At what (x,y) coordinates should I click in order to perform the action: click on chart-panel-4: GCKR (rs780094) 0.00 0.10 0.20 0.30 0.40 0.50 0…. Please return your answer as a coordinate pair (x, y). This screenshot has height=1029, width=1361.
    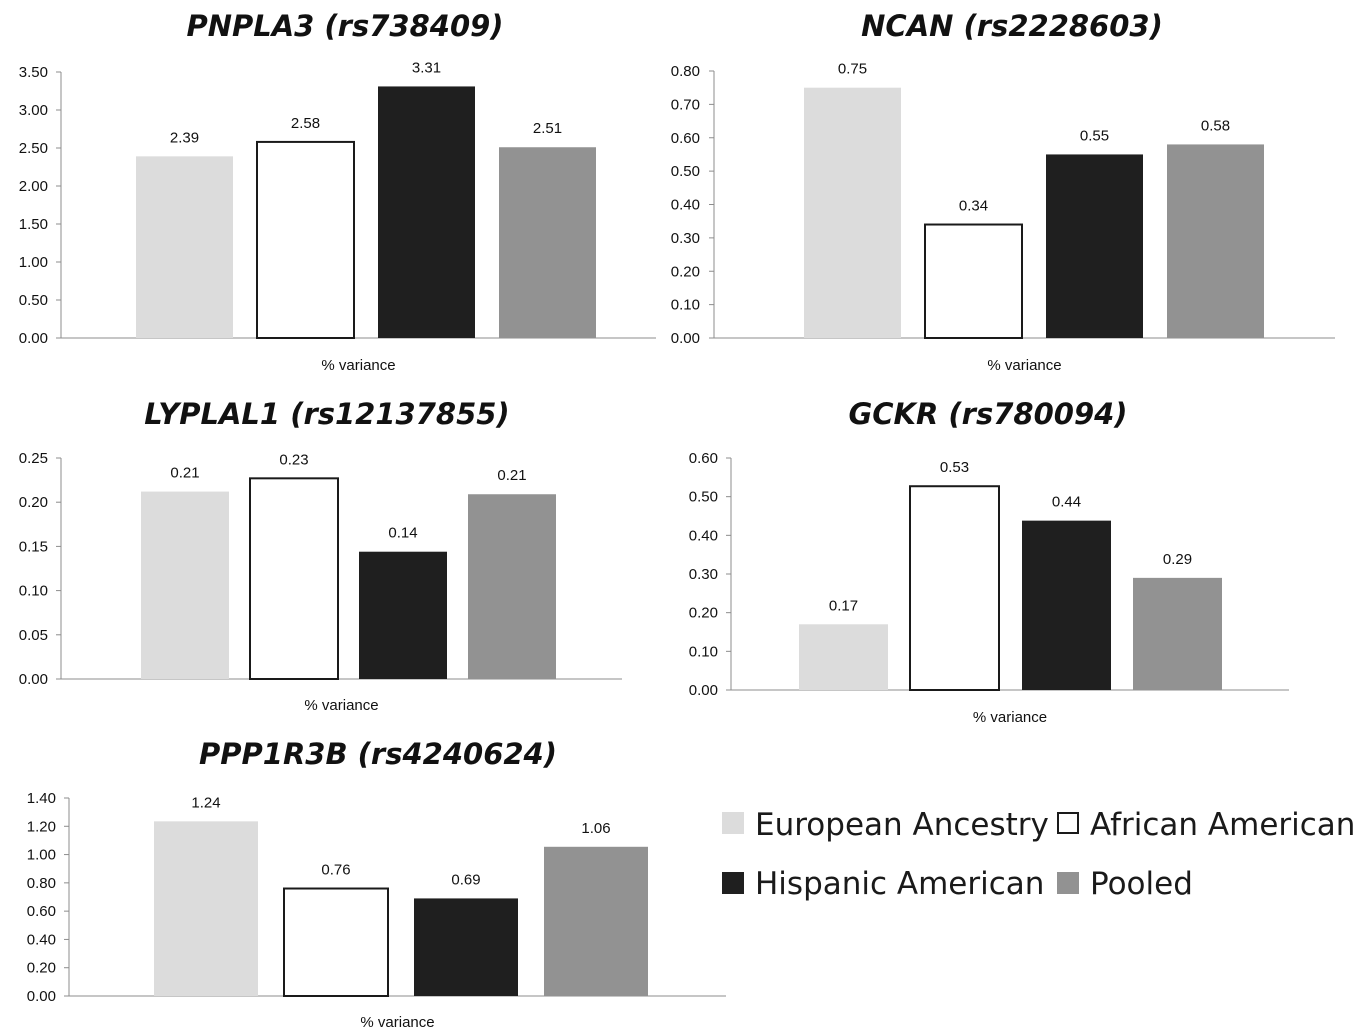
    Looking at the image, I should click on (989, 561).